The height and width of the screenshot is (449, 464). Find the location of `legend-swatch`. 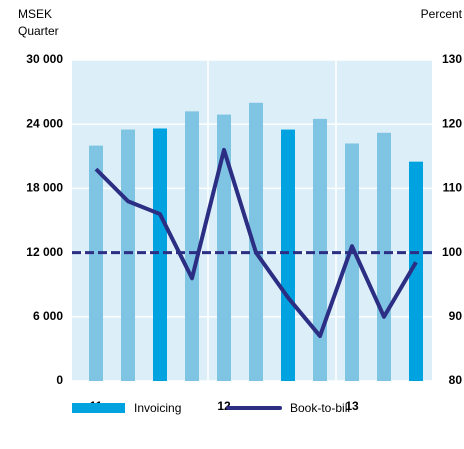

legend-swatch is located at coordinates (98, 408).